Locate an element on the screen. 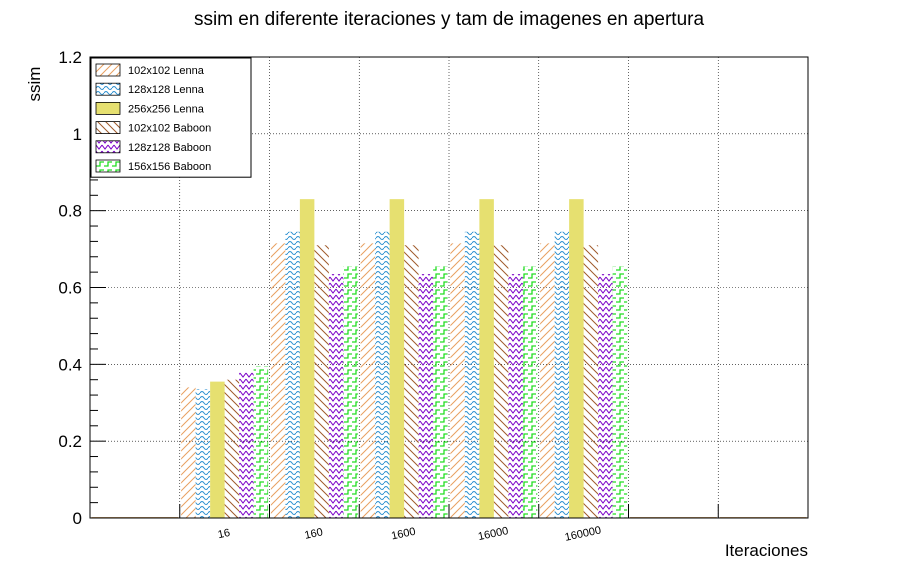 The width and height of the screenshot is (898, 575). legend-entry: 102x102 Lenna is located at coordinates (166, 71).